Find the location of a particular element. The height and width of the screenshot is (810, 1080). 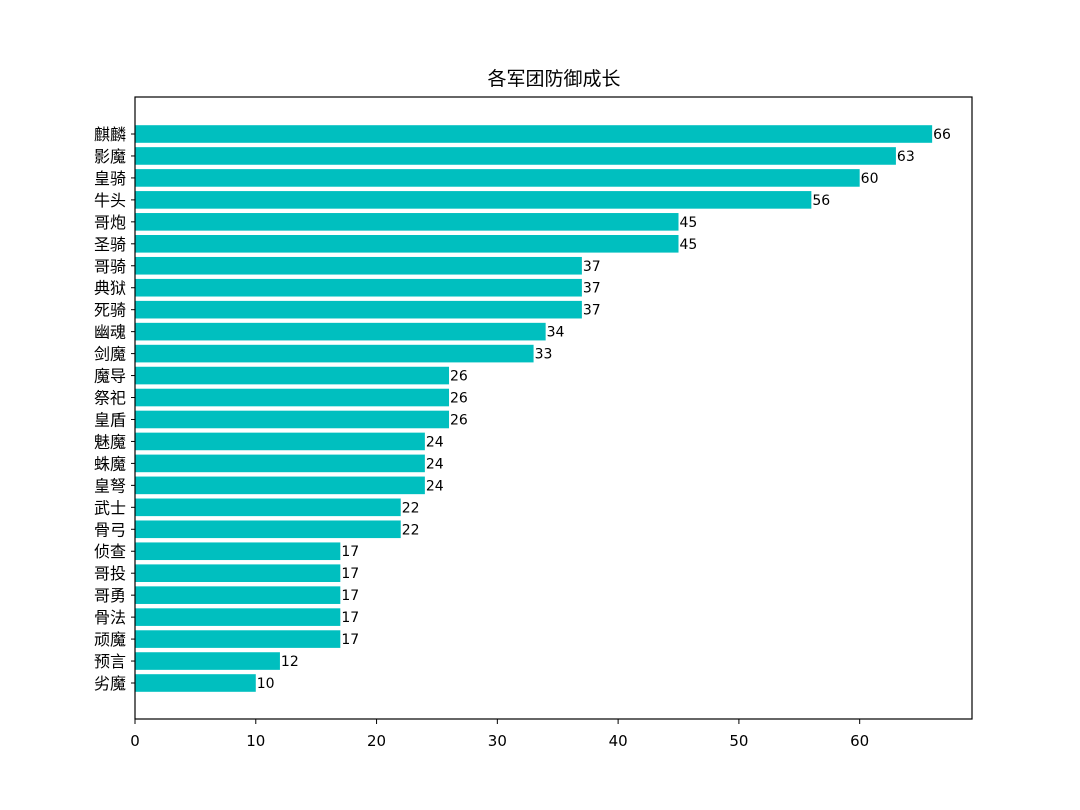

x-tick-label: 40 is located at coordinates (618, 741).